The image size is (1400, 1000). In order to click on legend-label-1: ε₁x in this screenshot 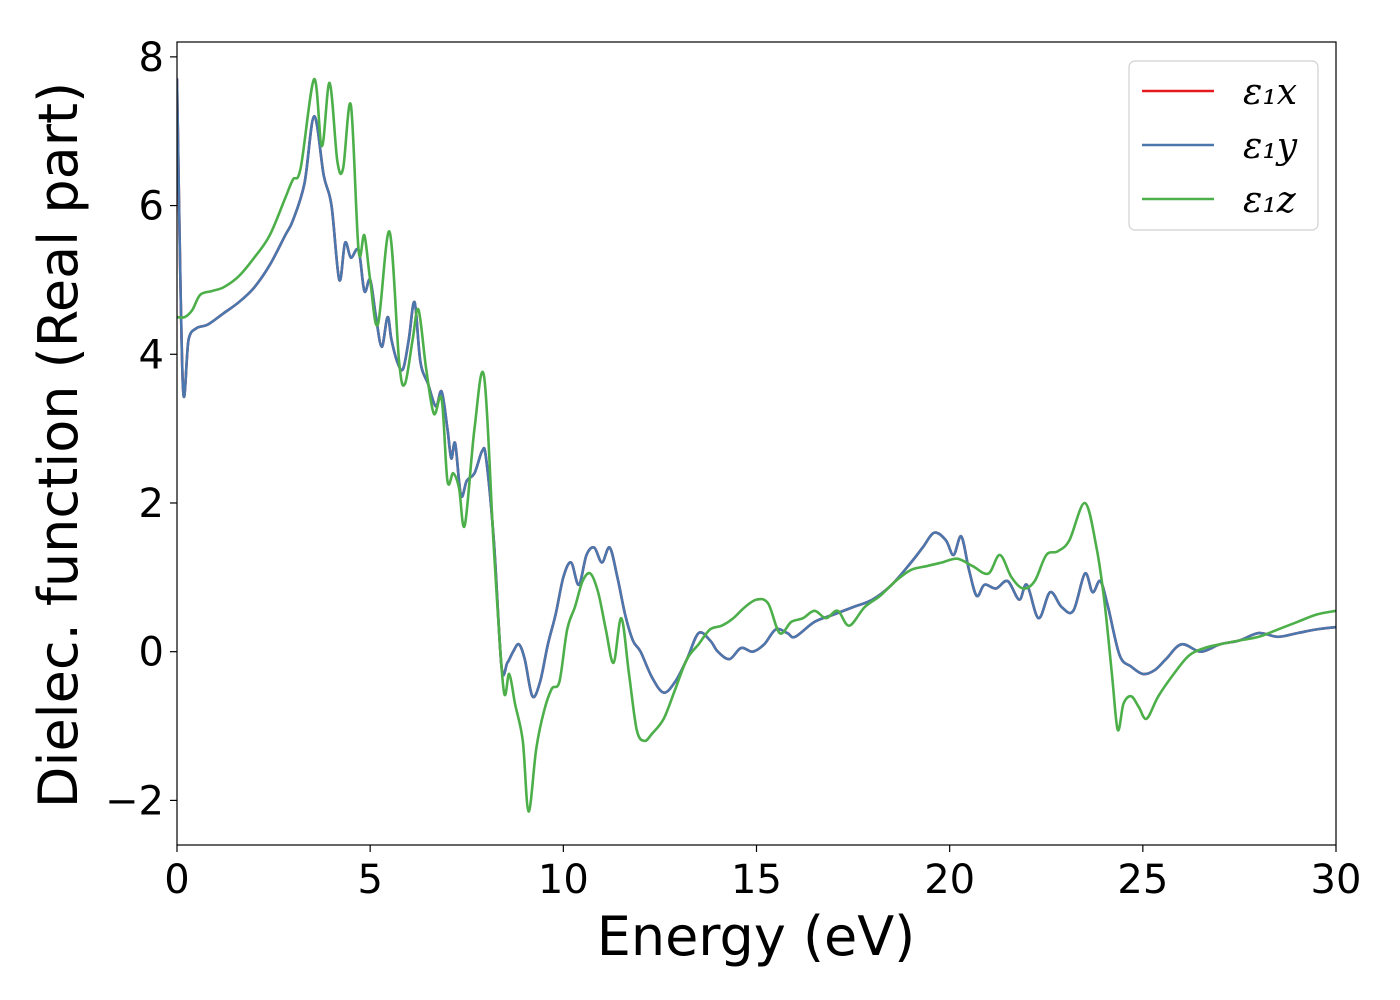, I will do `click(1270, 92)`.